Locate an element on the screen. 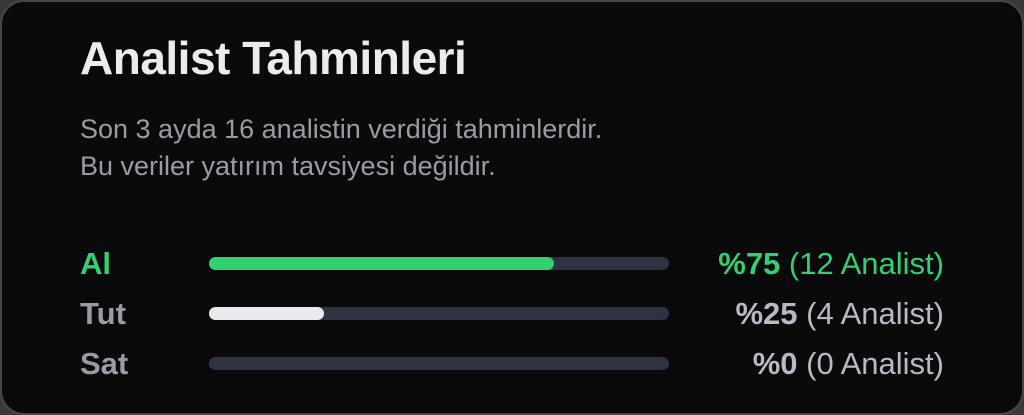  bar-fill-buy is located at coordinates (381, 264).